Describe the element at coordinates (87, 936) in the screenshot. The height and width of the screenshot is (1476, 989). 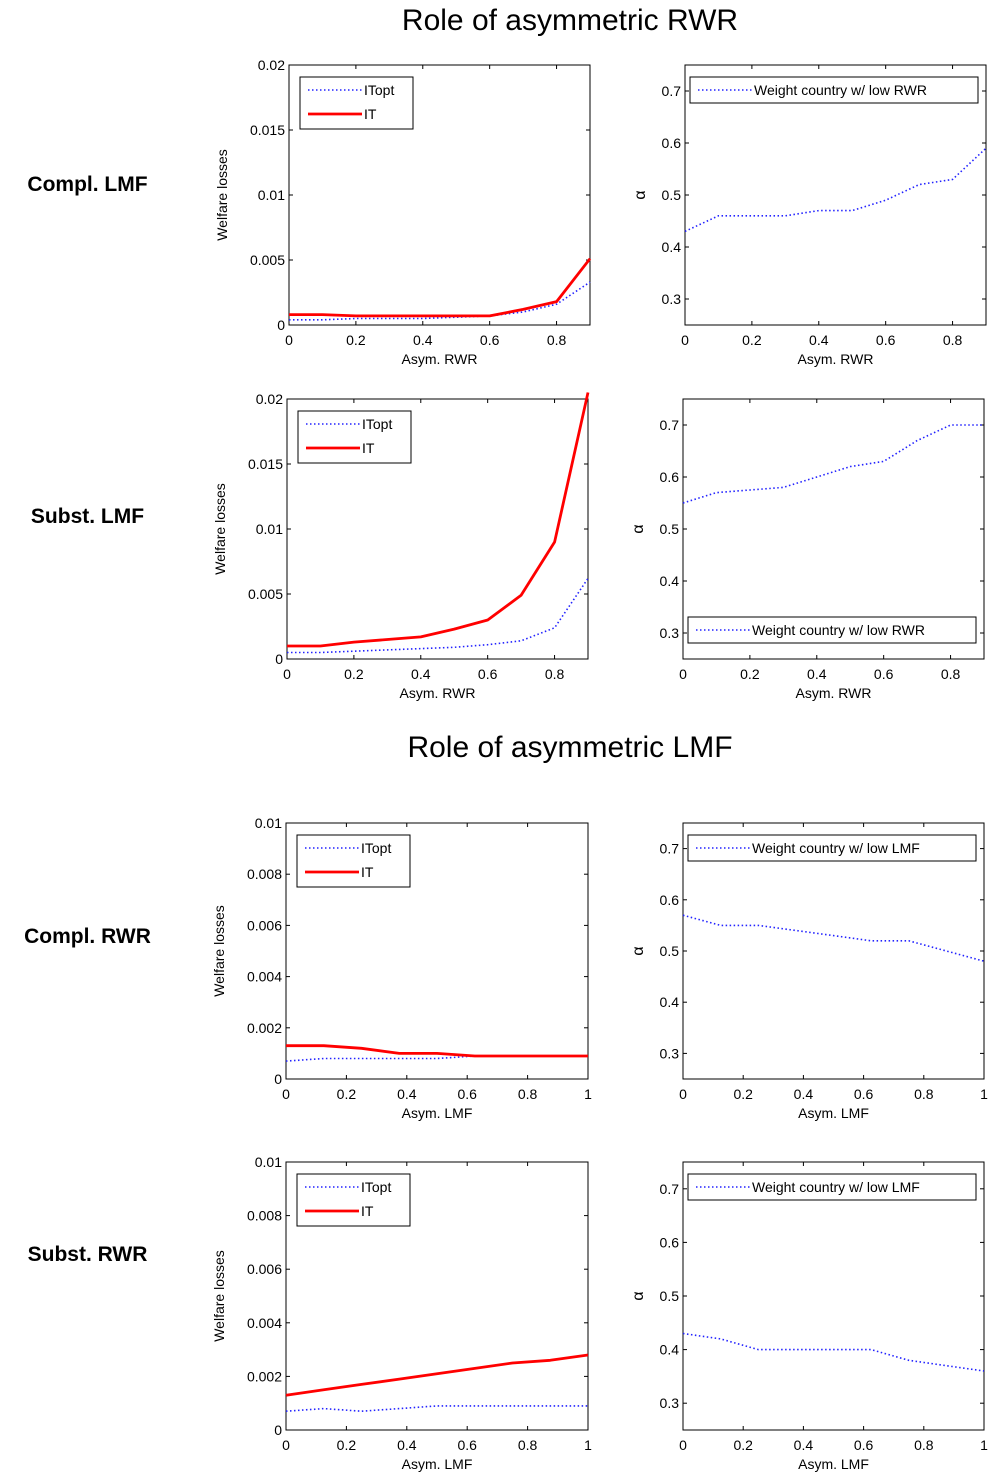
I see `row-label-compl-rwr: Compl. RWR` at that location.